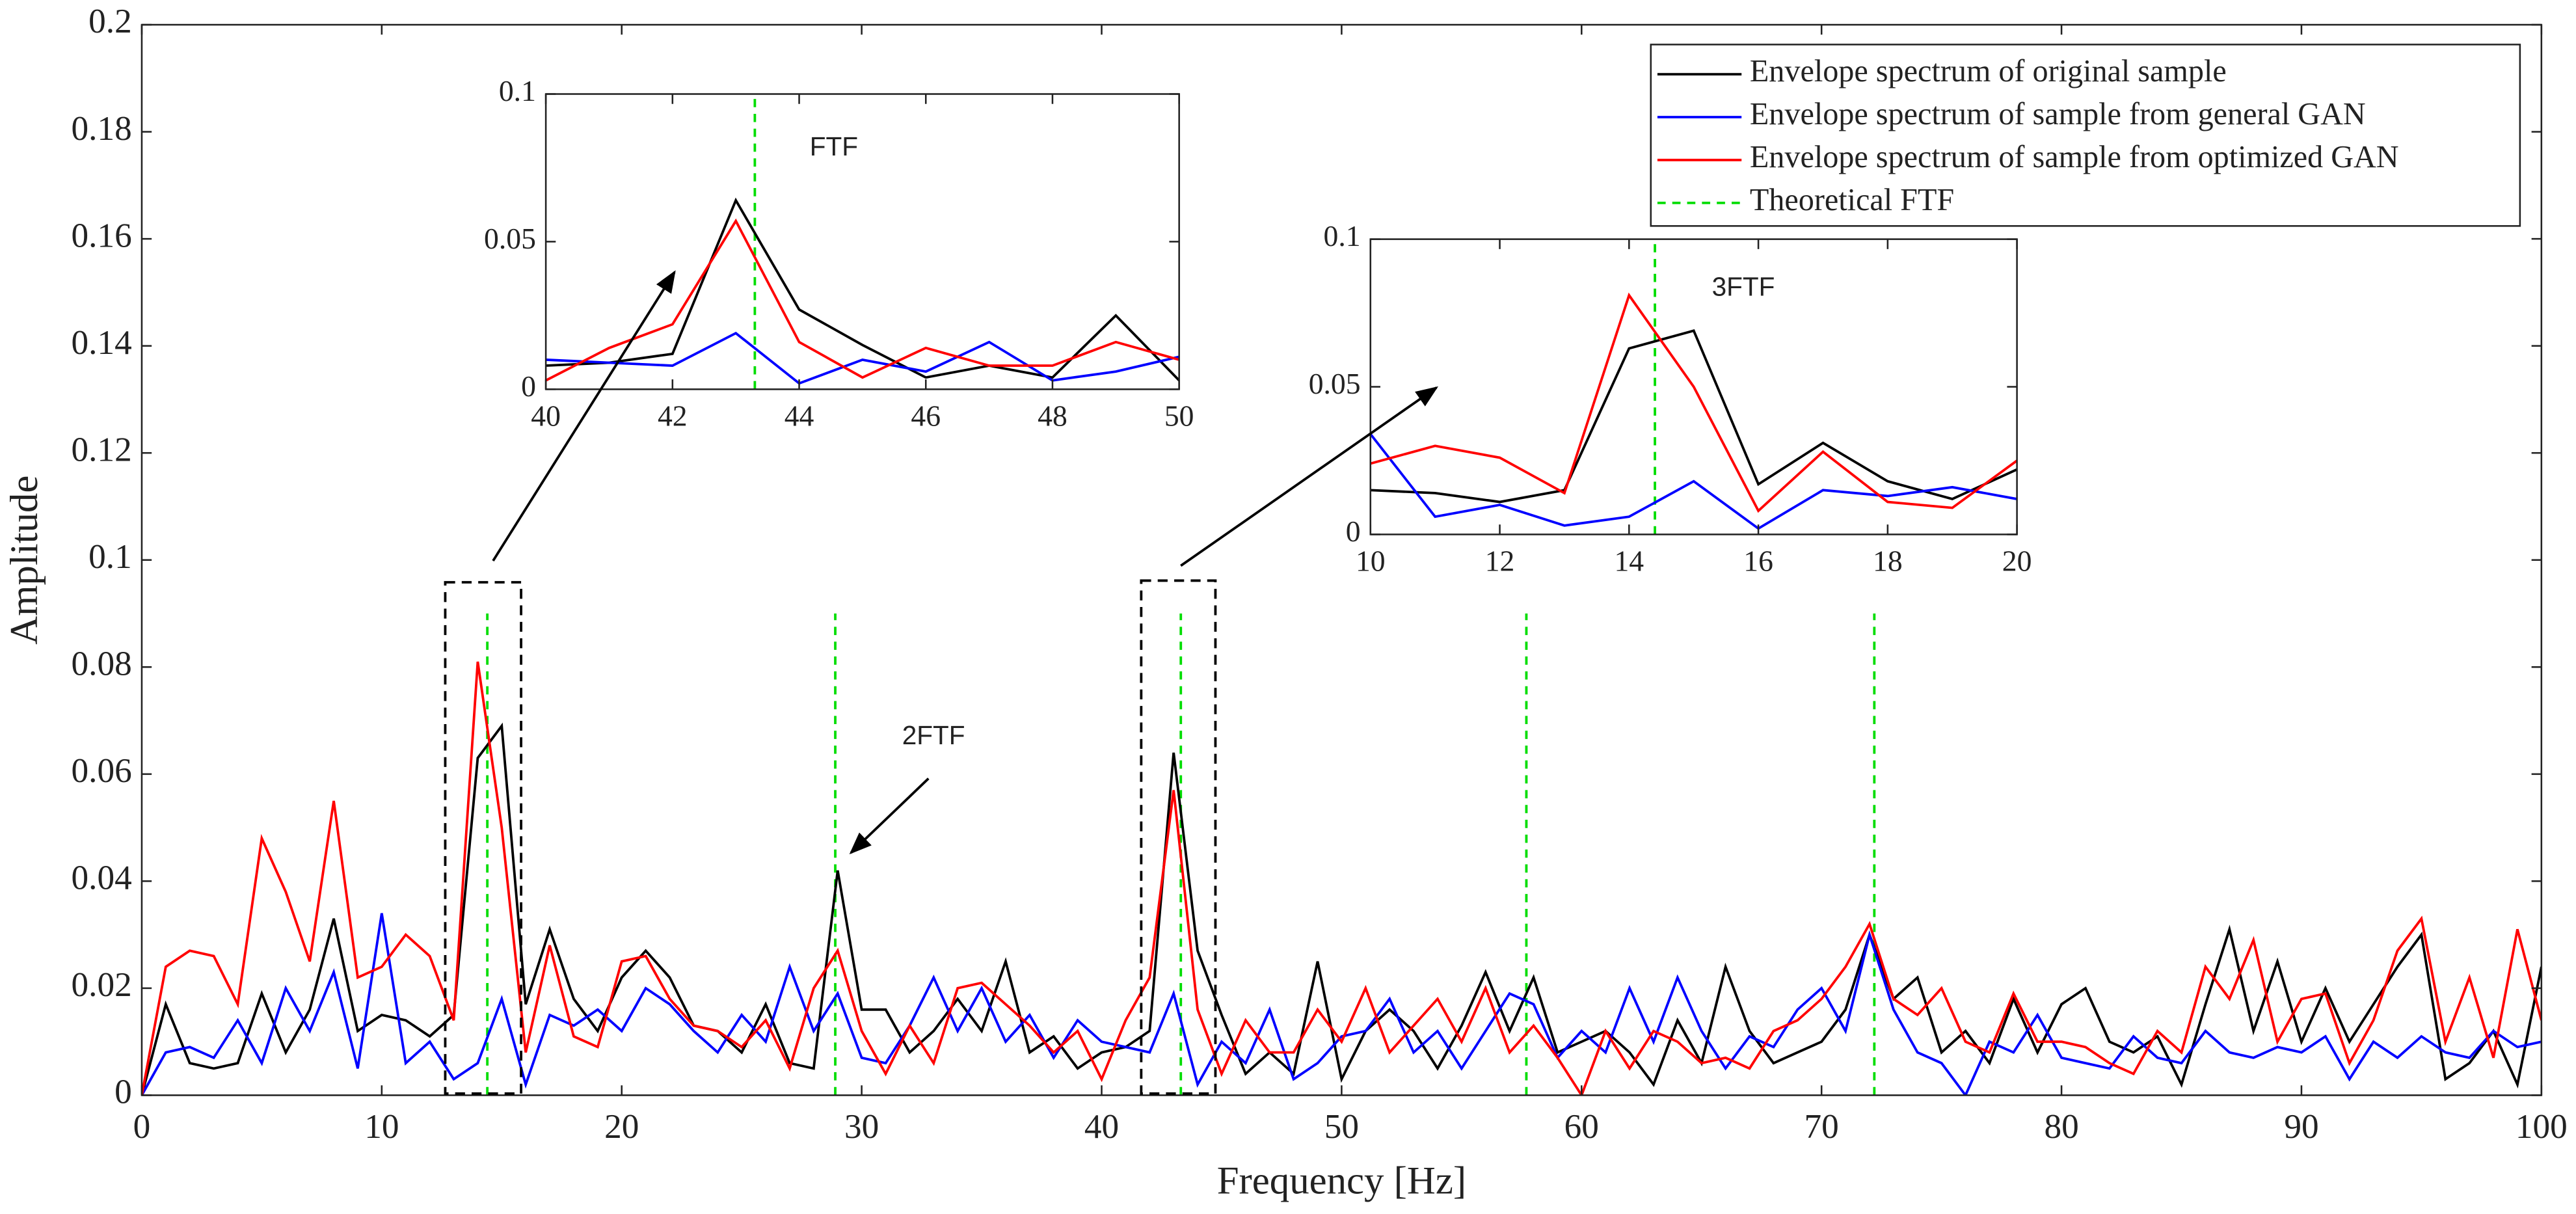 The image size is (2576, 1214). Describe the element at coordinates (110, 21) in the screenshot. I see `y-tick-label: 0.2` at that location.